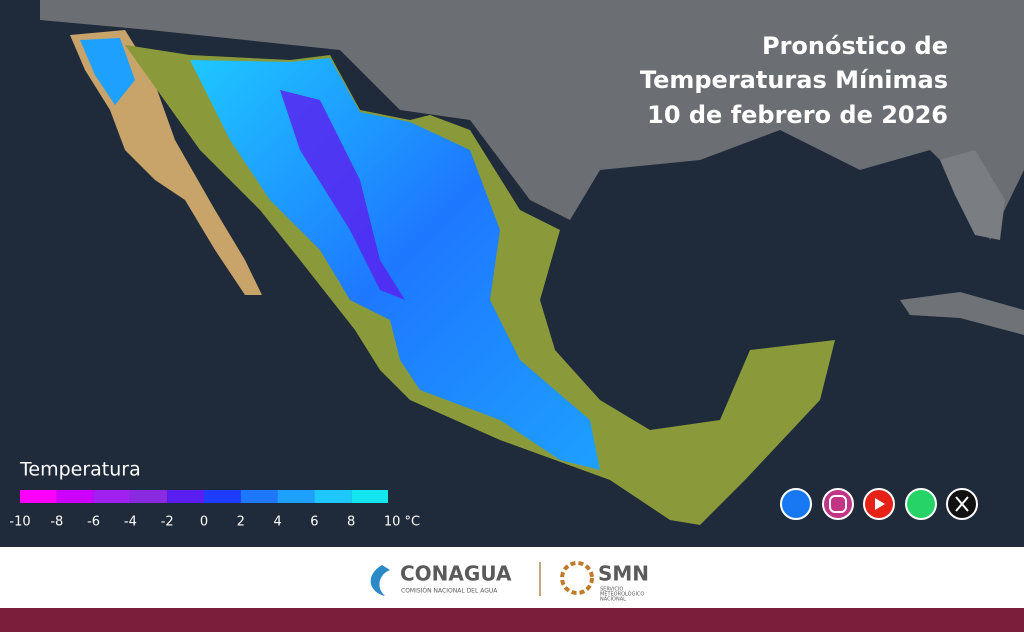  Describe the element at coordinates (972, 195) in the screenshot. I see `florida` at that location.